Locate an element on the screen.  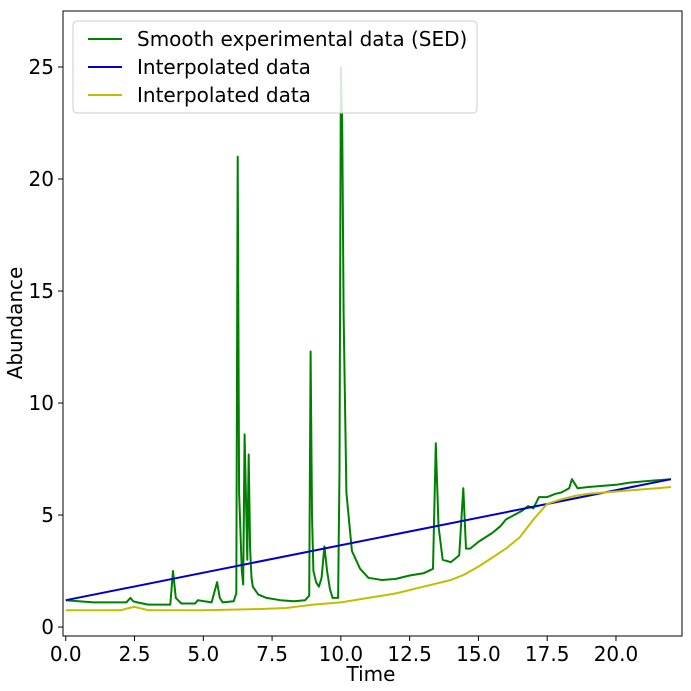
x-axis-label: Time is located at coordinates (371, 674).